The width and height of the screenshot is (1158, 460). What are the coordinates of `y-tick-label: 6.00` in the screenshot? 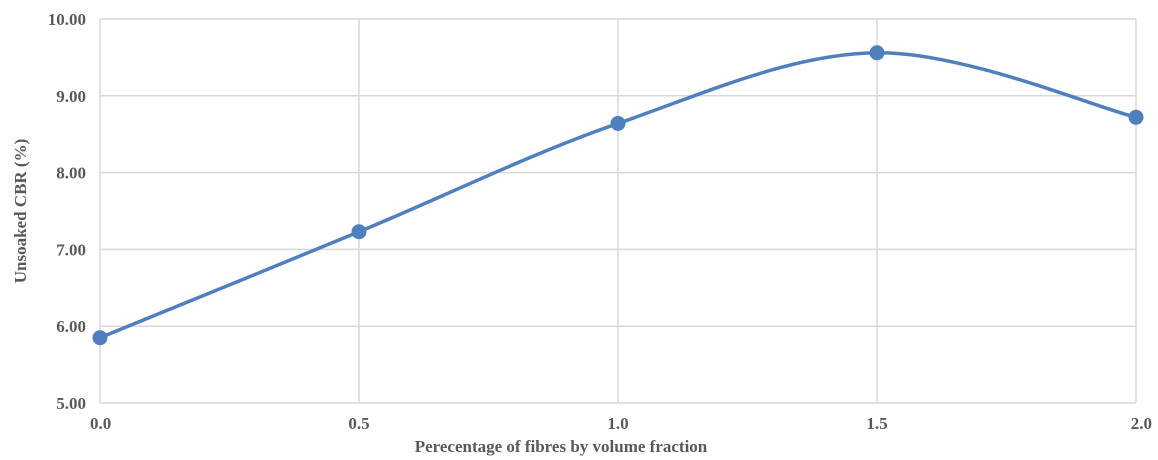 It's located at (71, 326).